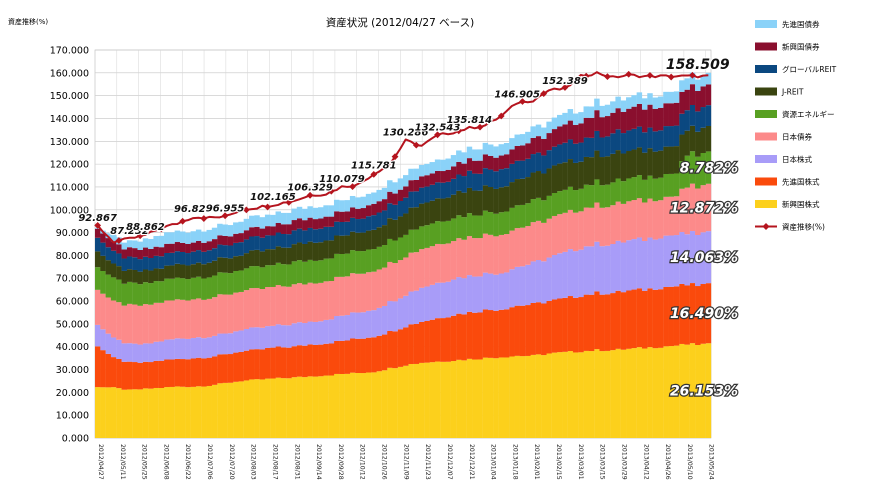 The width and height of the screenshot is (879, 504). Describe the element at coordinates (72, 347) in the screenshot. I see `y-tick-label: 40.000` at that location.